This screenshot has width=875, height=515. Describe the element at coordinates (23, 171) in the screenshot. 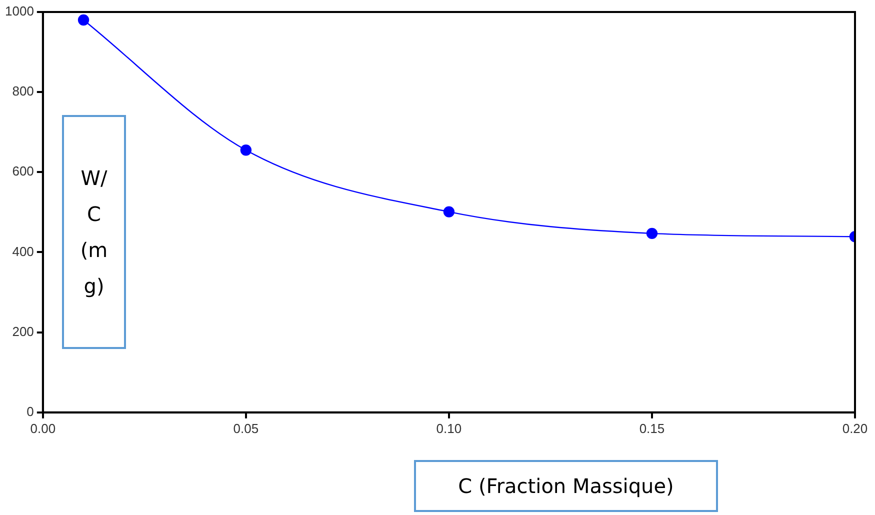

I see `y-tick-label: 600` at that location.